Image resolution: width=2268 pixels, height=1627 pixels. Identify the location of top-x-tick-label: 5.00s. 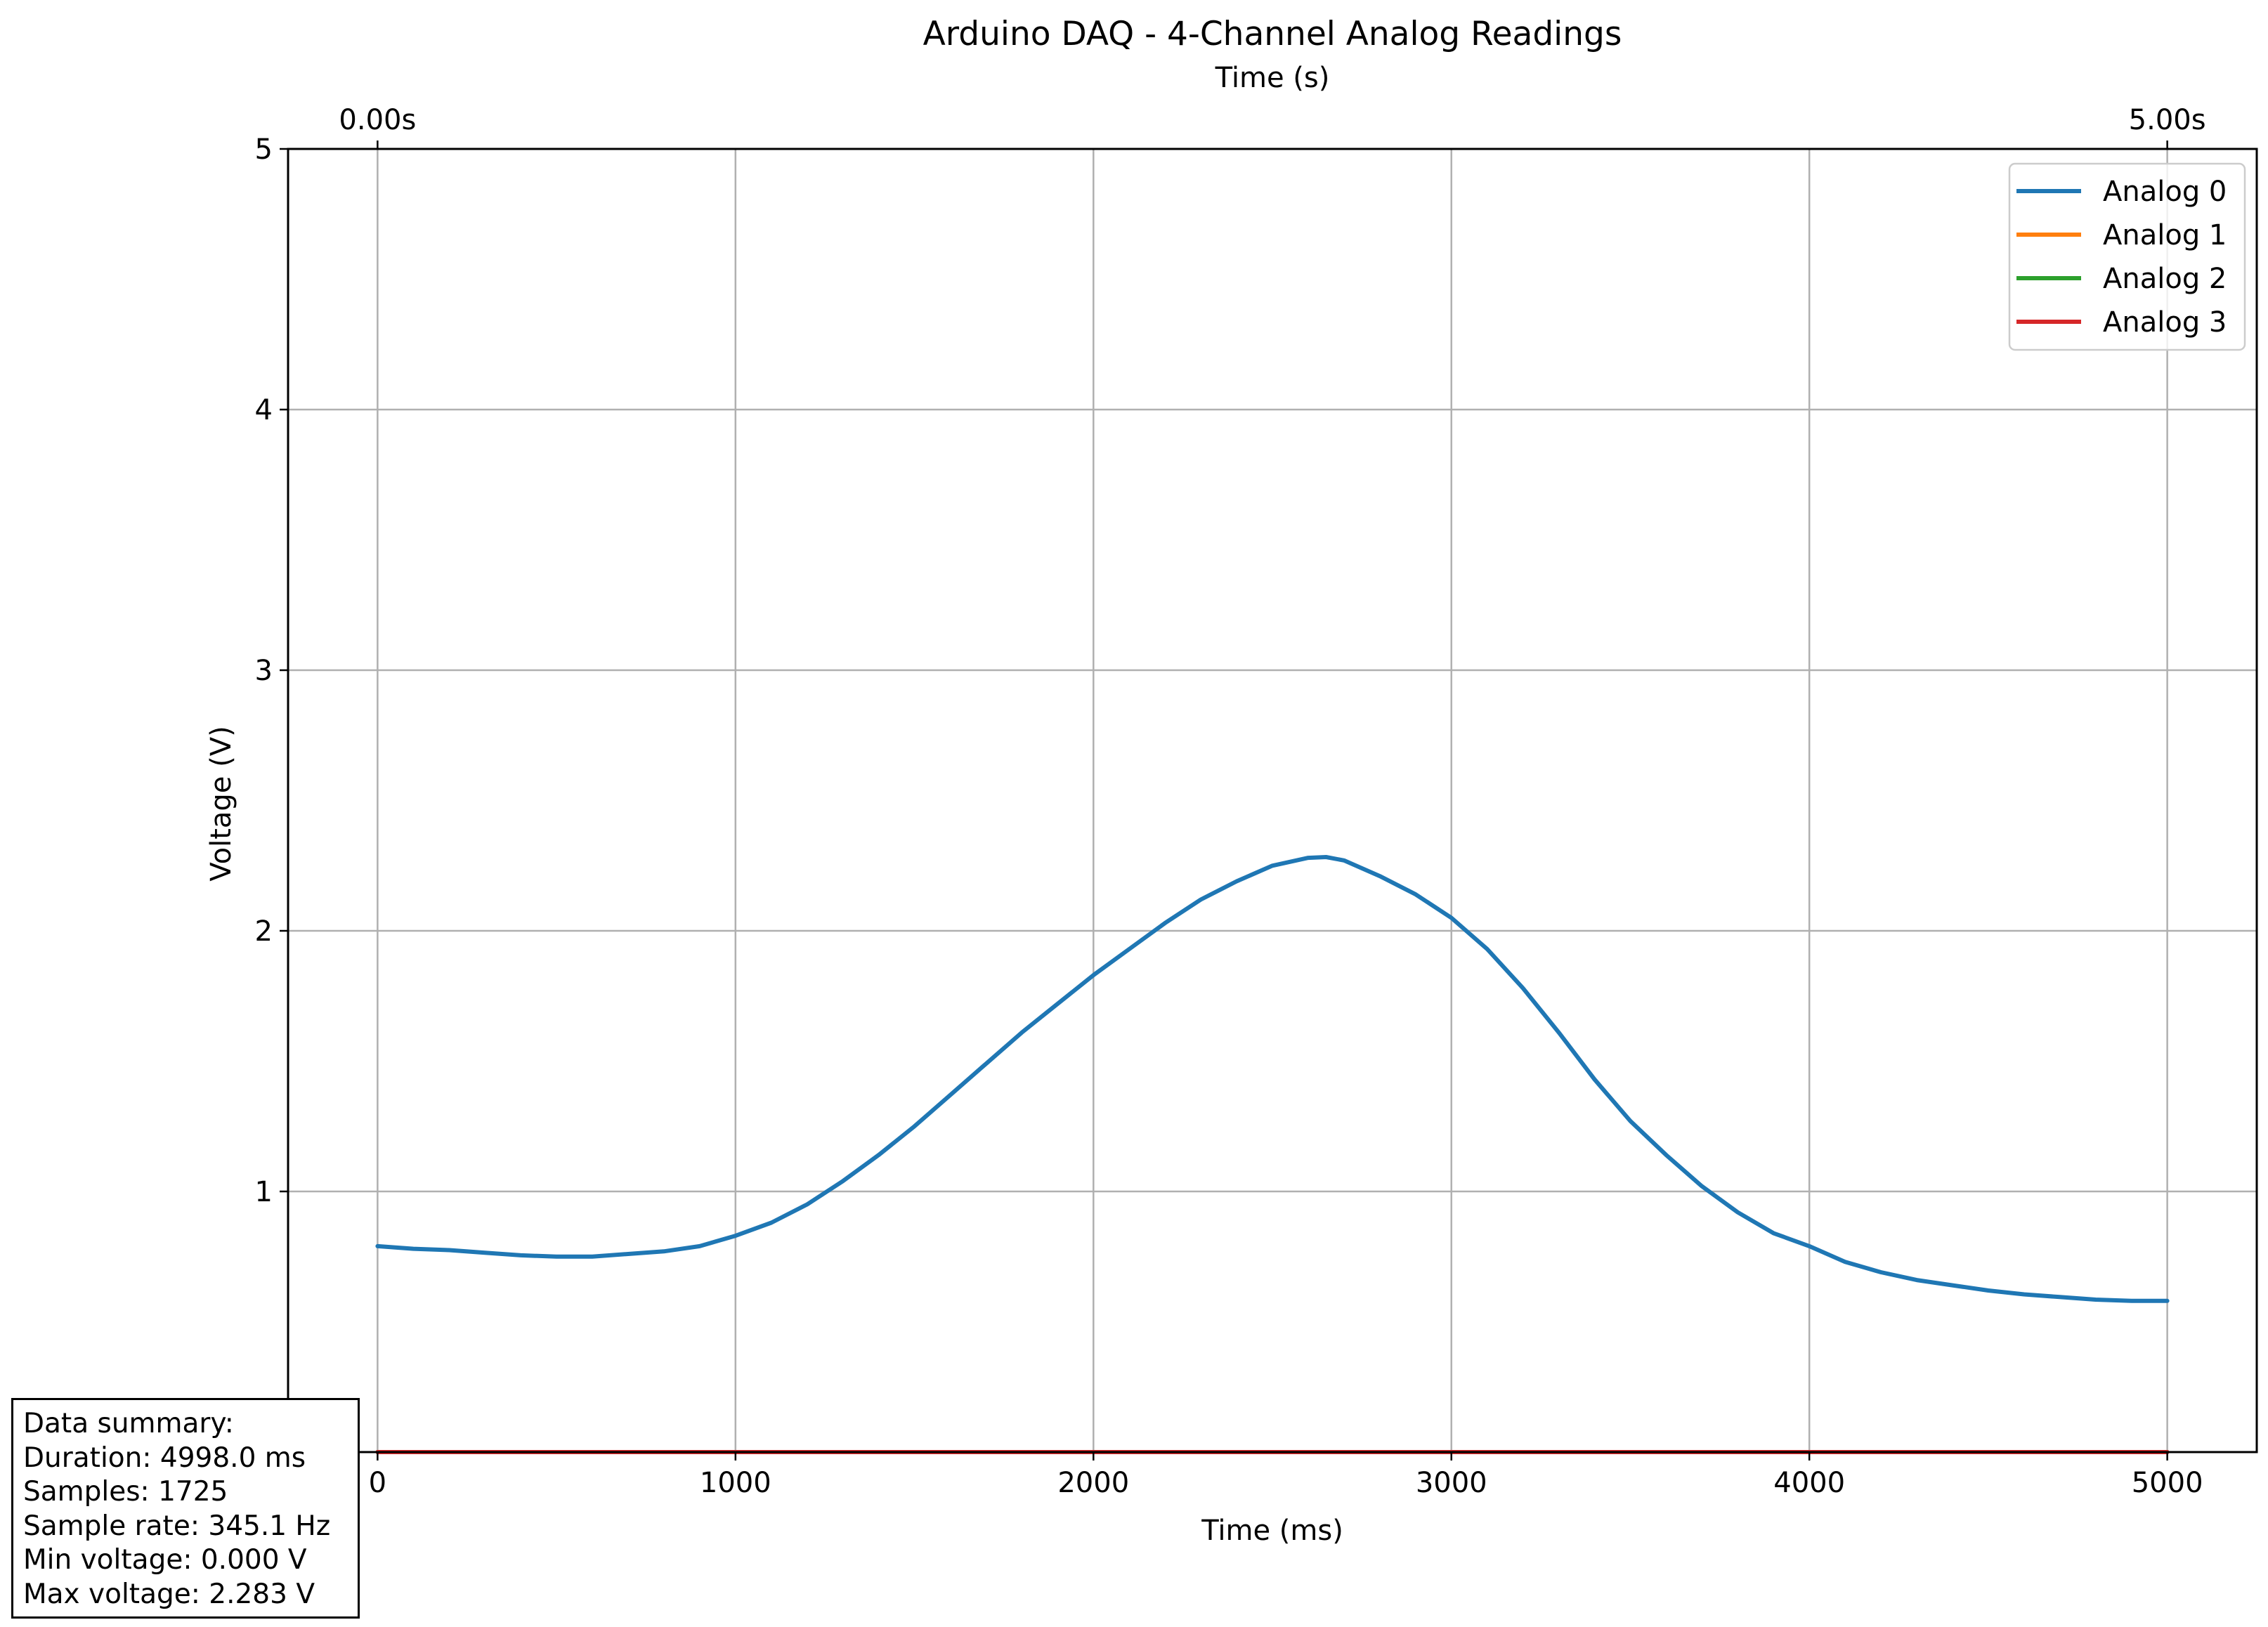
(2167, 120).